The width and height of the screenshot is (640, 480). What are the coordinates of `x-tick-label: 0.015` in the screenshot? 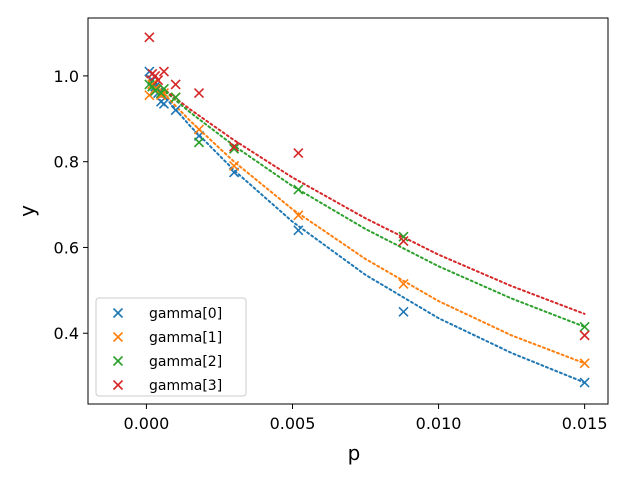 It's located at (585, 423).